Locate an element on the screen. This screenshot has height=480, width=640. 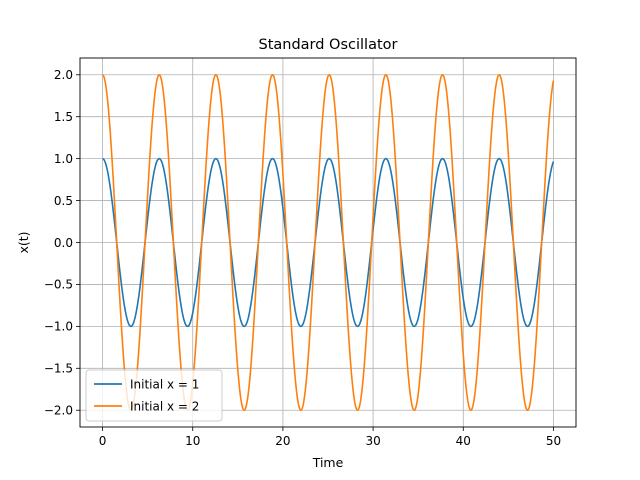
y-tick-label: 1.0 is located at coordinates (63, 159).